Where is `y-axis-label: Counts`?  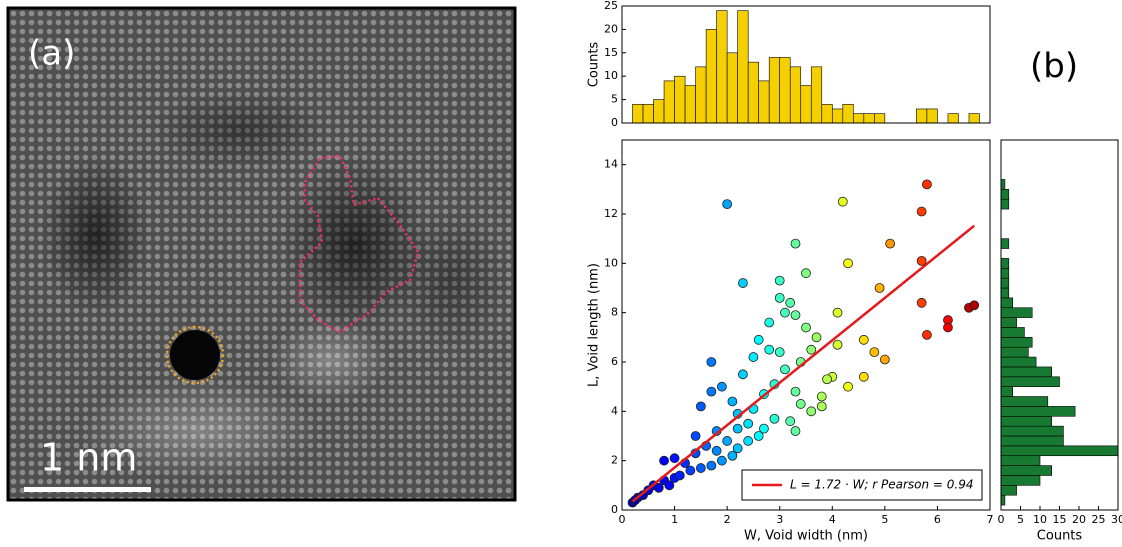 y-axis-label: Counts is located at coordinates (594, 65).